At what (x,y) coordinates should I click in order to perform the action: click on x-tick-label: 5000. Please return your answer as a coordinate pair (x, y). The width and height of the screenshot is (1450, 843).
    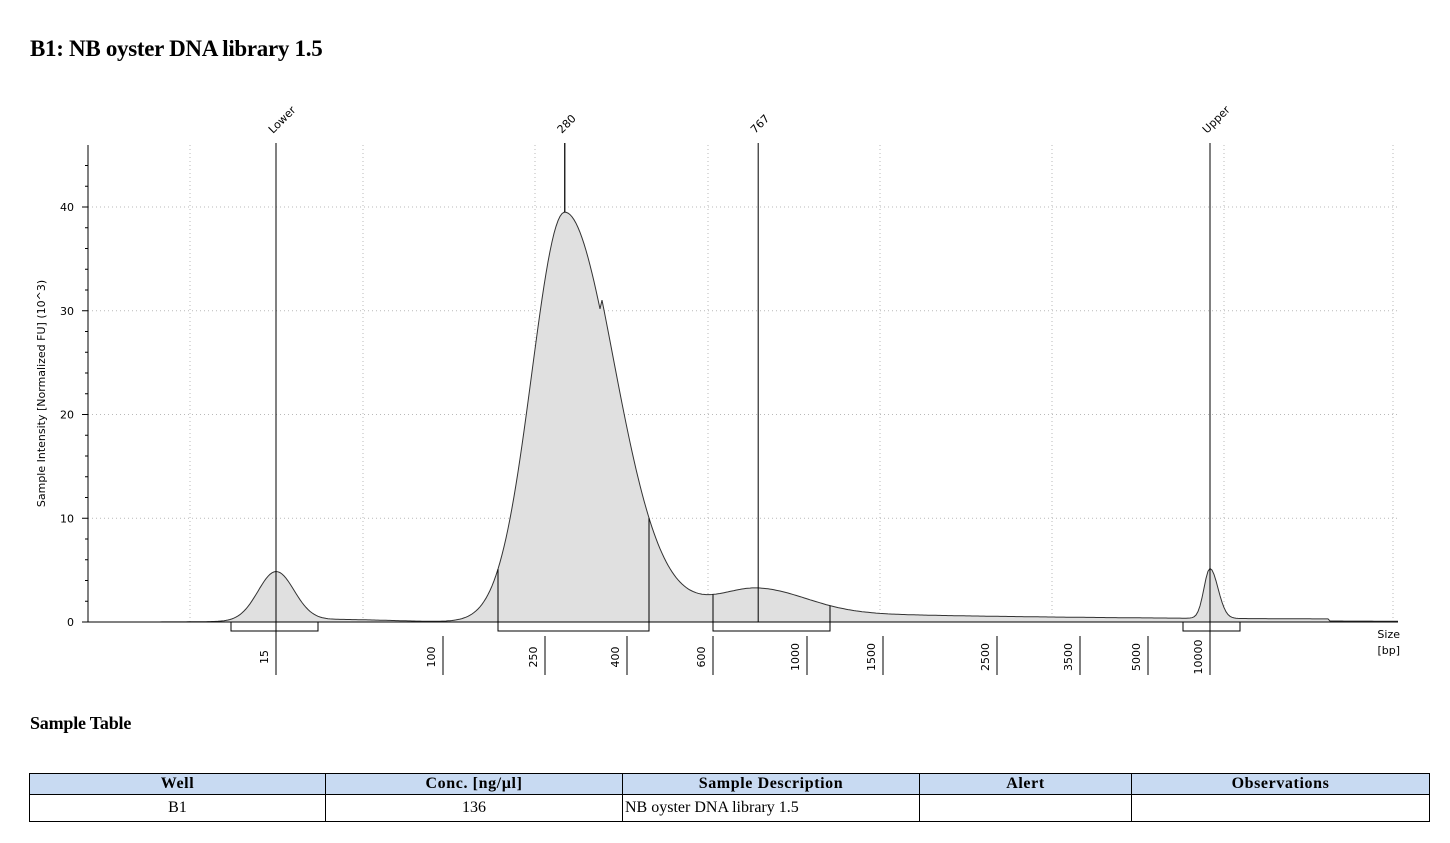
    Looking at the image, I should click on (1136, 657).